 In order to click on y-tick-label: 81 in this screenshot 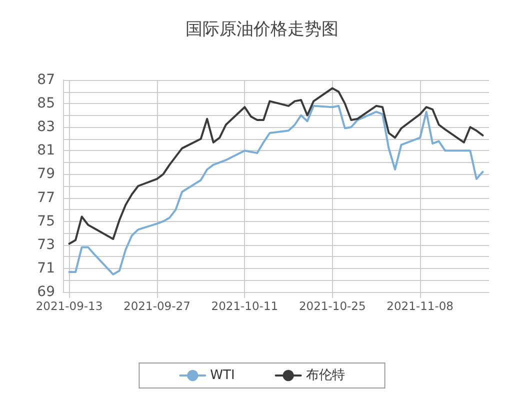, I will do `click(46, 150)`.